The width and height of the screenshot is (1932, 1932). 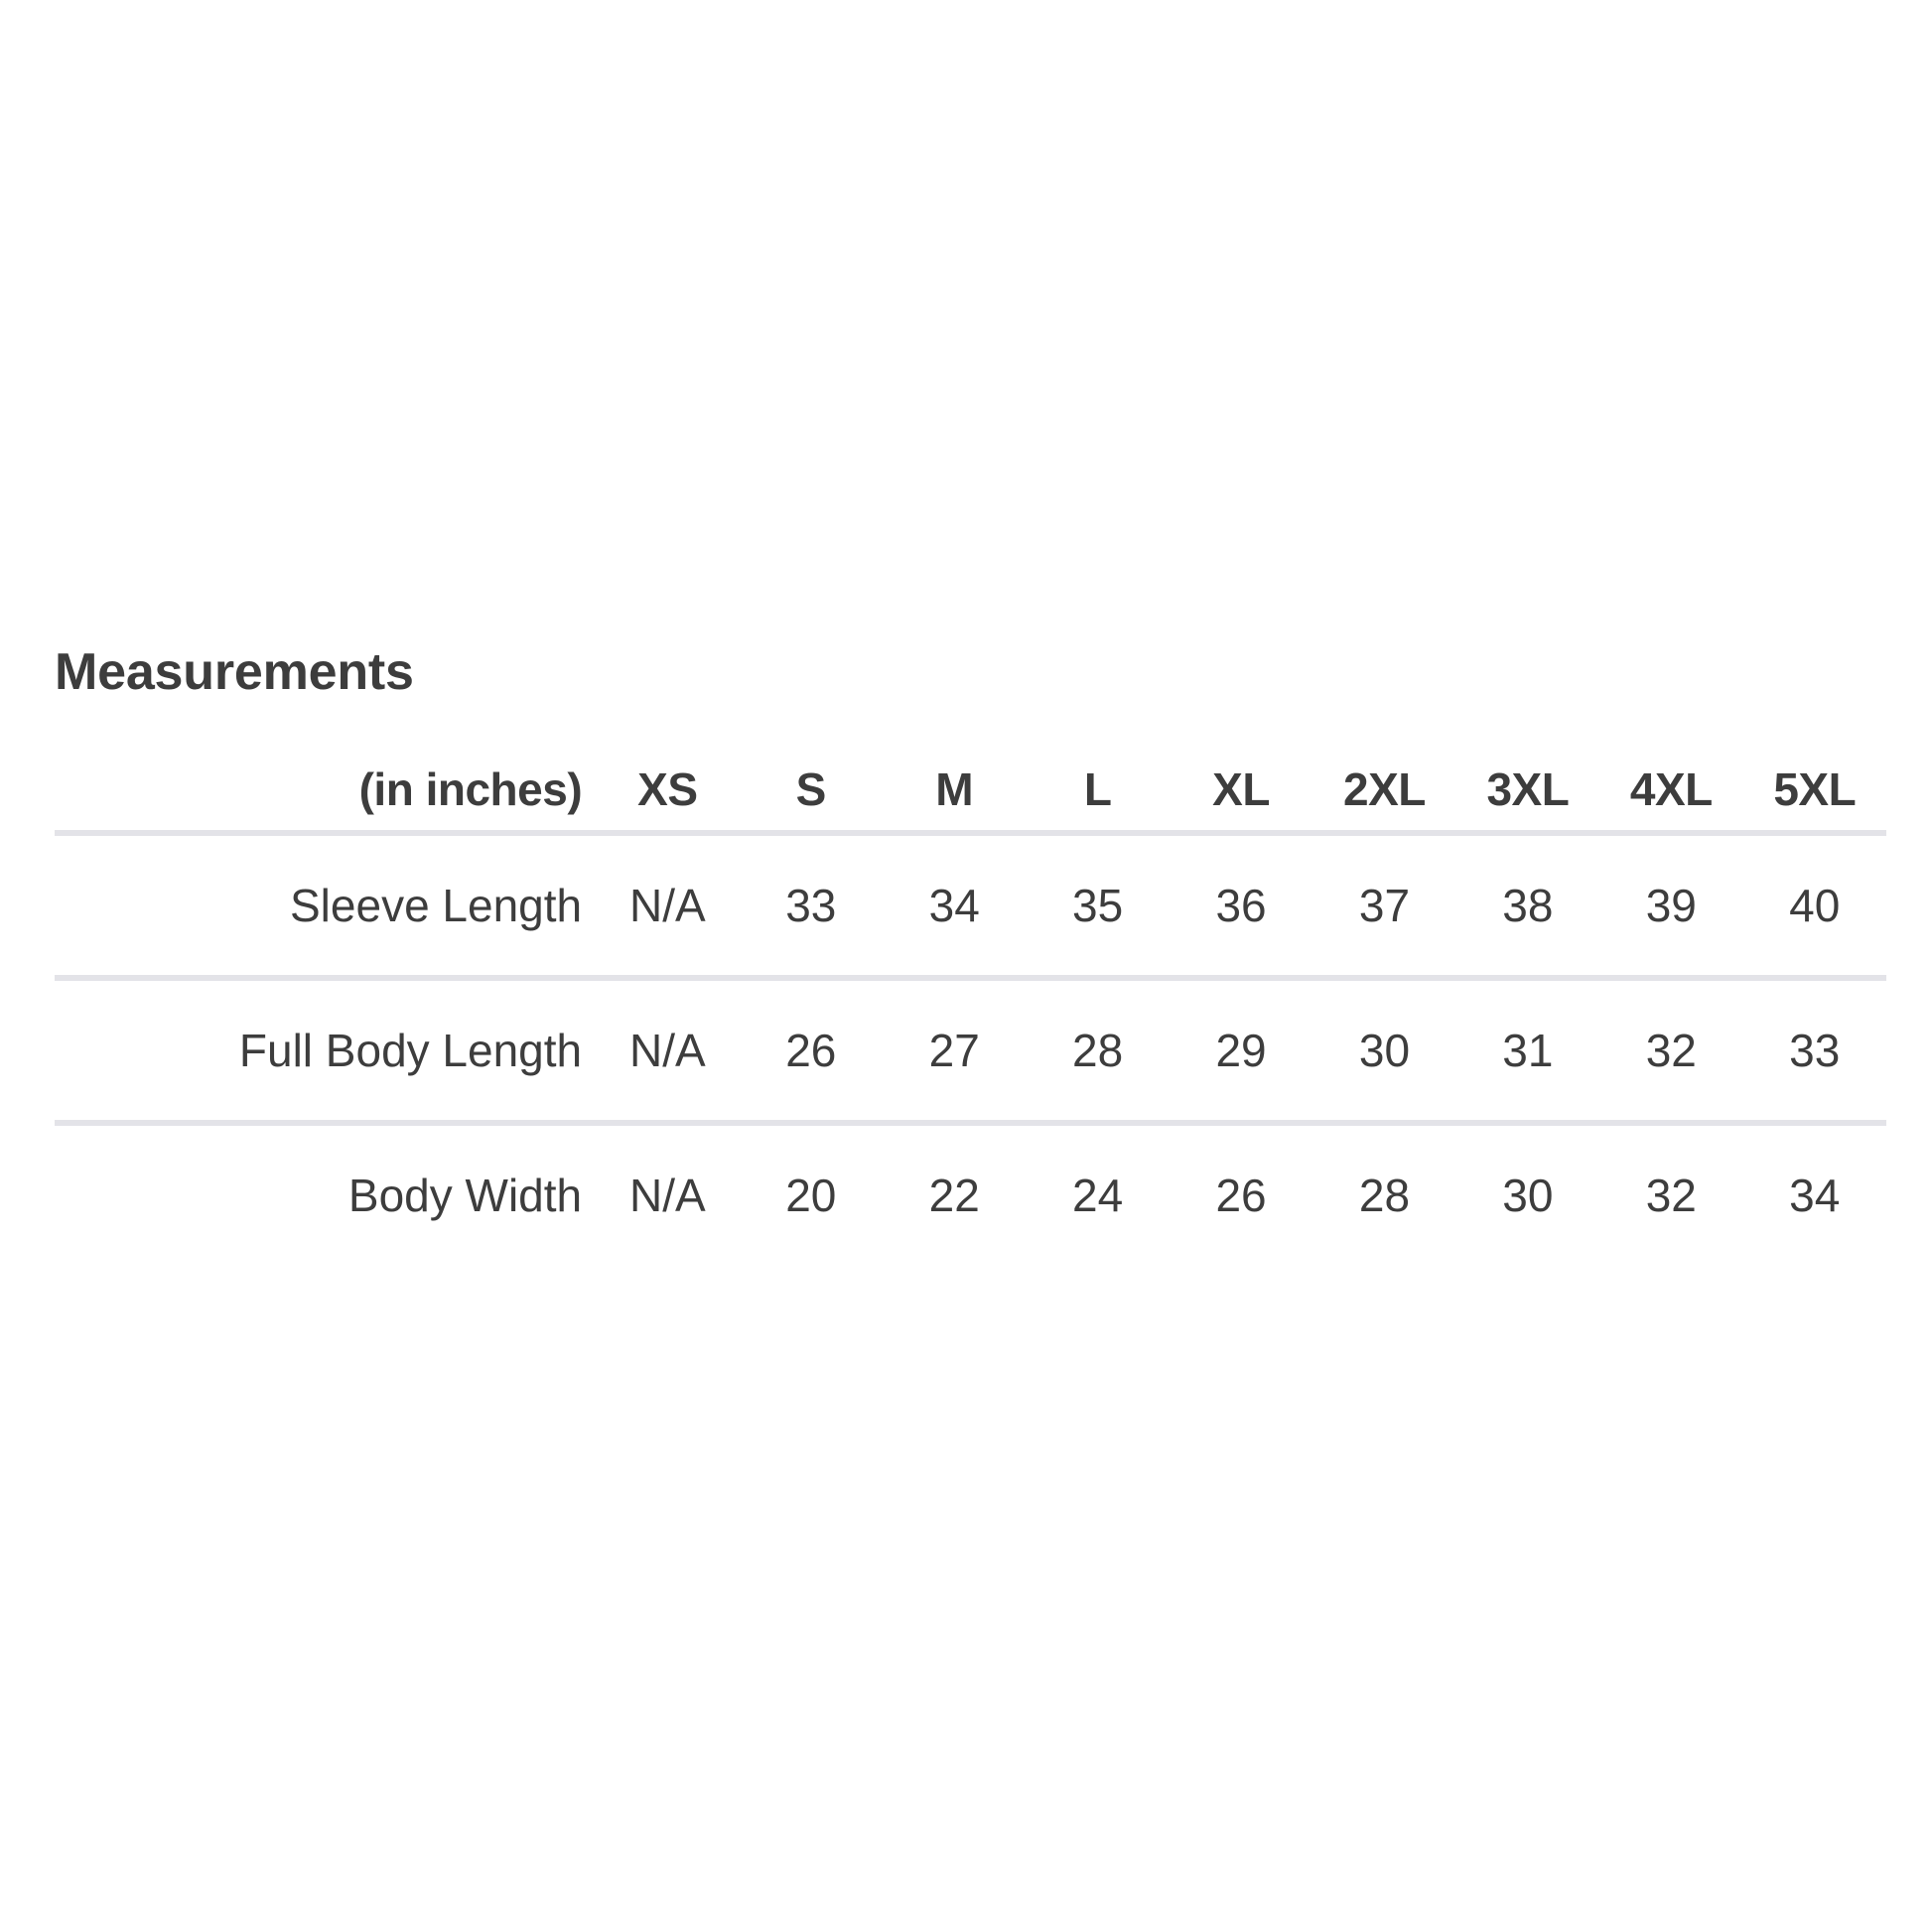 I want to click on cell-sleeve-length-4xl: 39, so click(x=1671, y=905).